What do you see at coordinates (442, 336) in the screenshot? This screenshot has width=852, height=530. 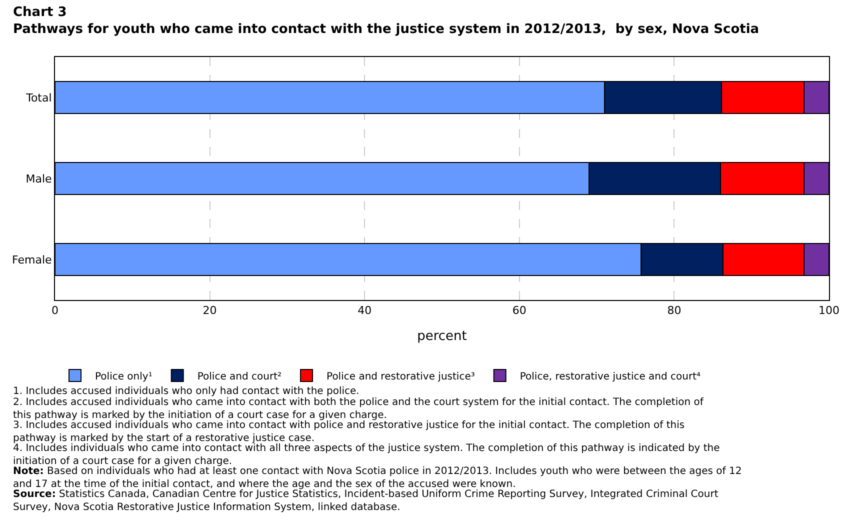 I see `x-axis-title: percent` at bounding box center [442, 336].